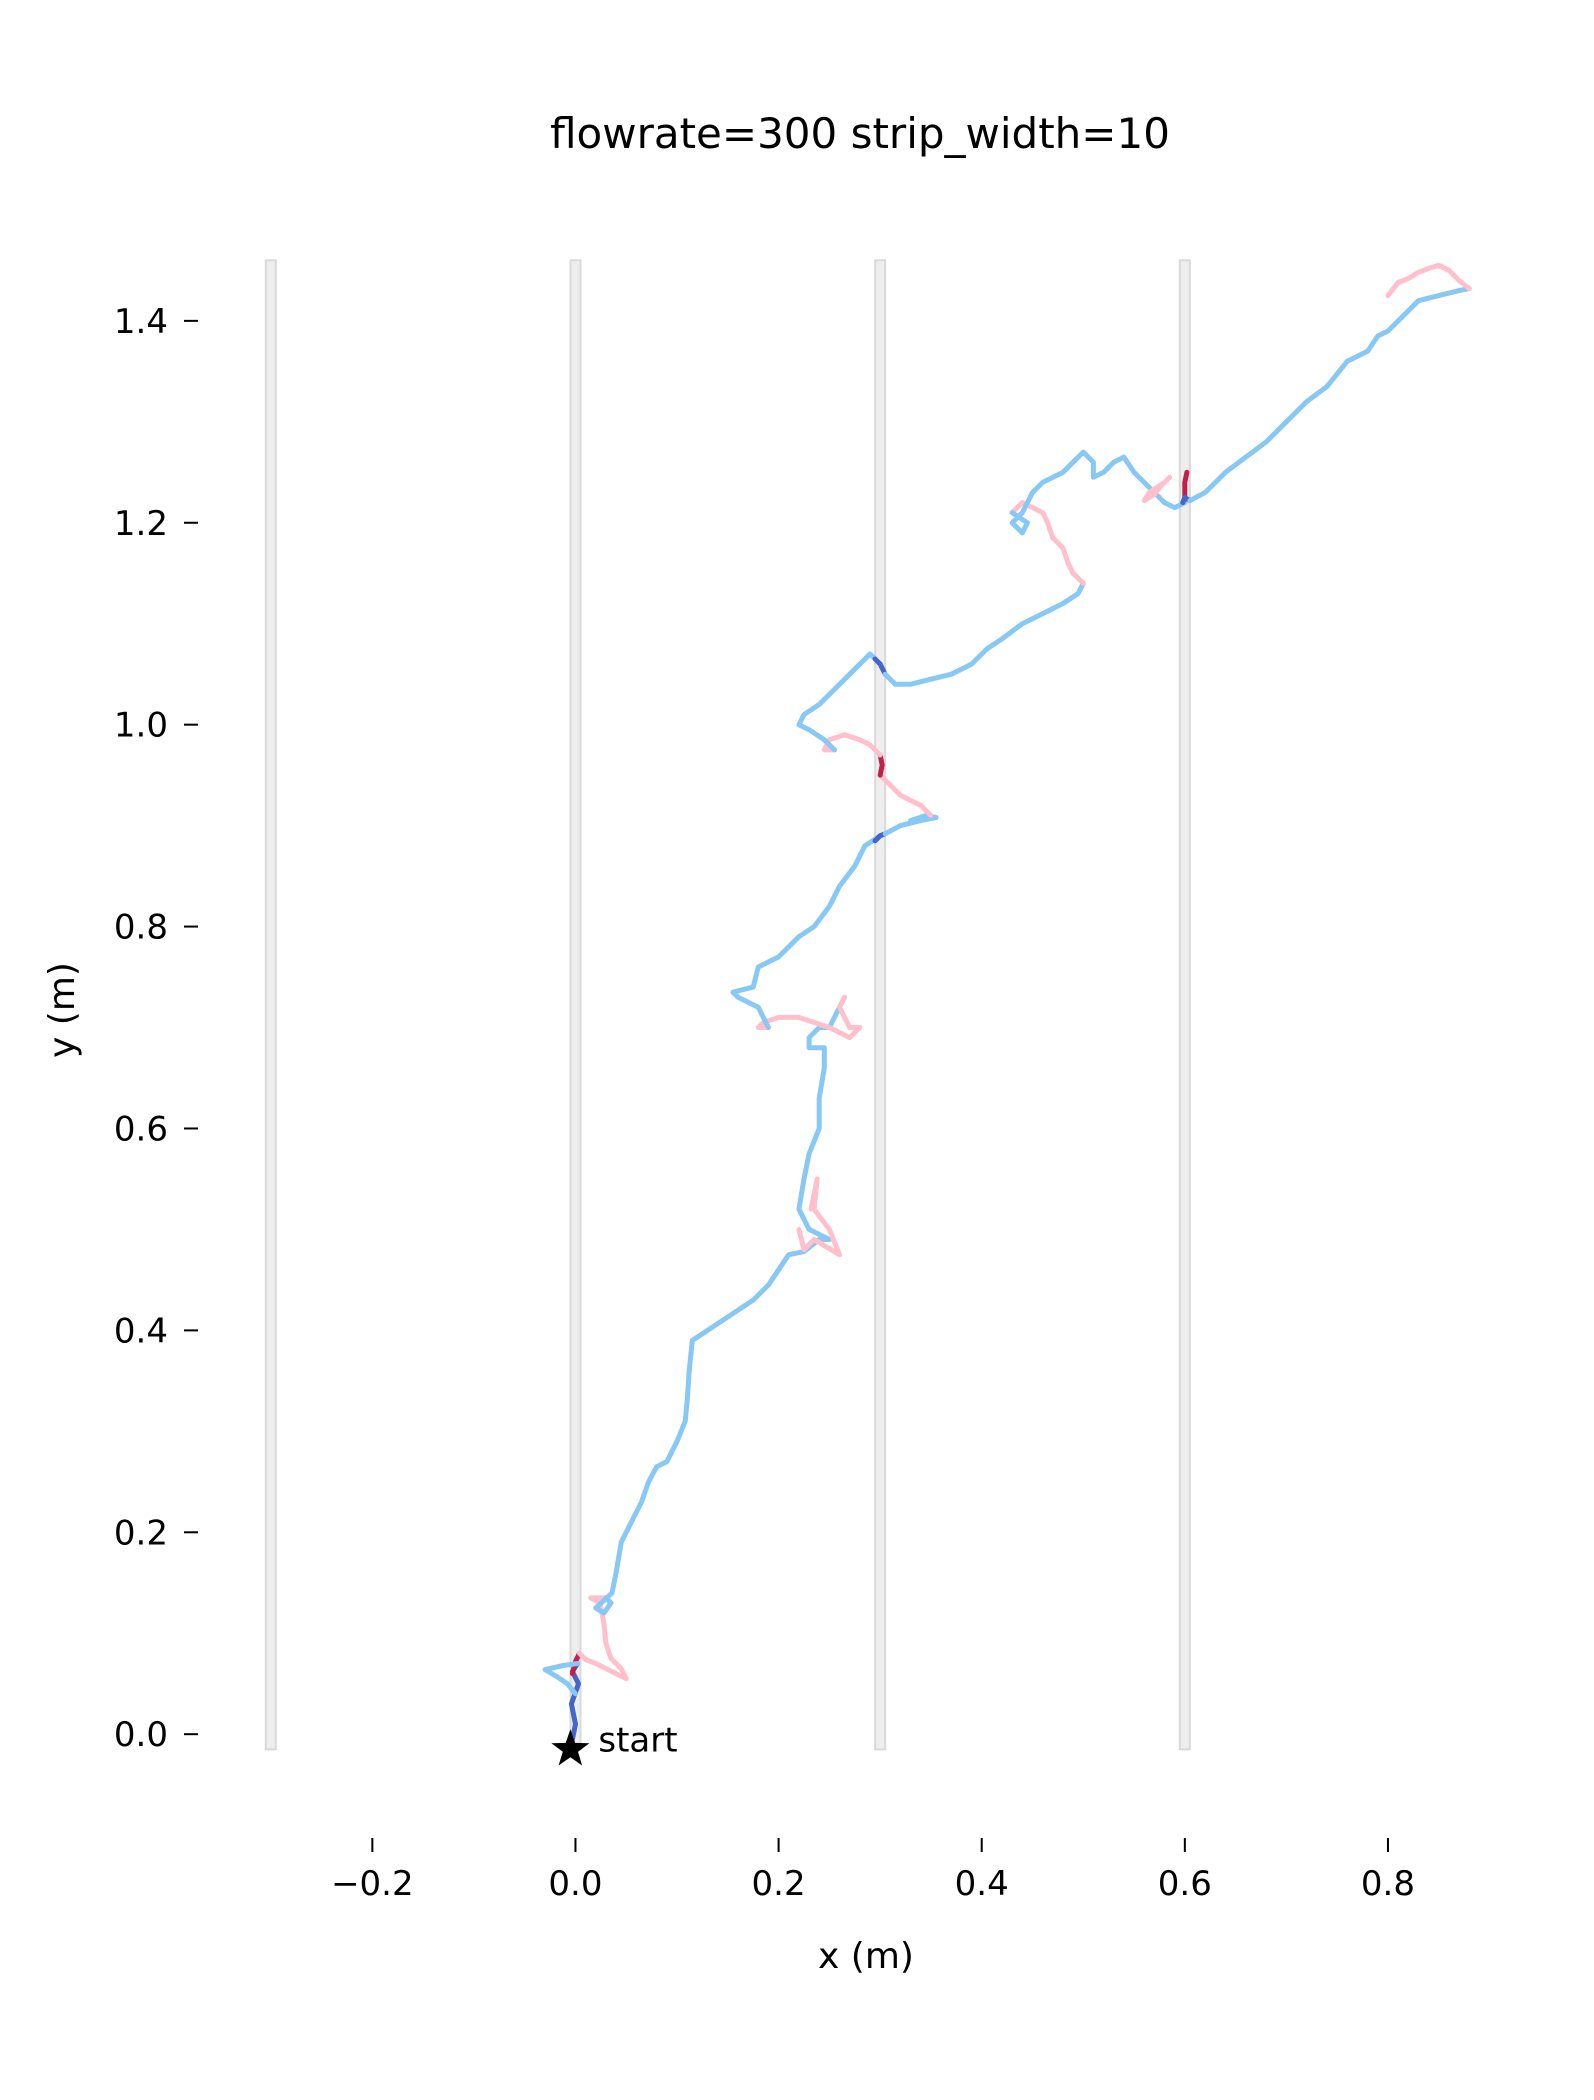 The image size is (1594, 2100). What do you see at coordinates (1098, 492) in the screenshot?
I see `trajectory-segment-17-off_strip` at bounding box center [1098, 492].